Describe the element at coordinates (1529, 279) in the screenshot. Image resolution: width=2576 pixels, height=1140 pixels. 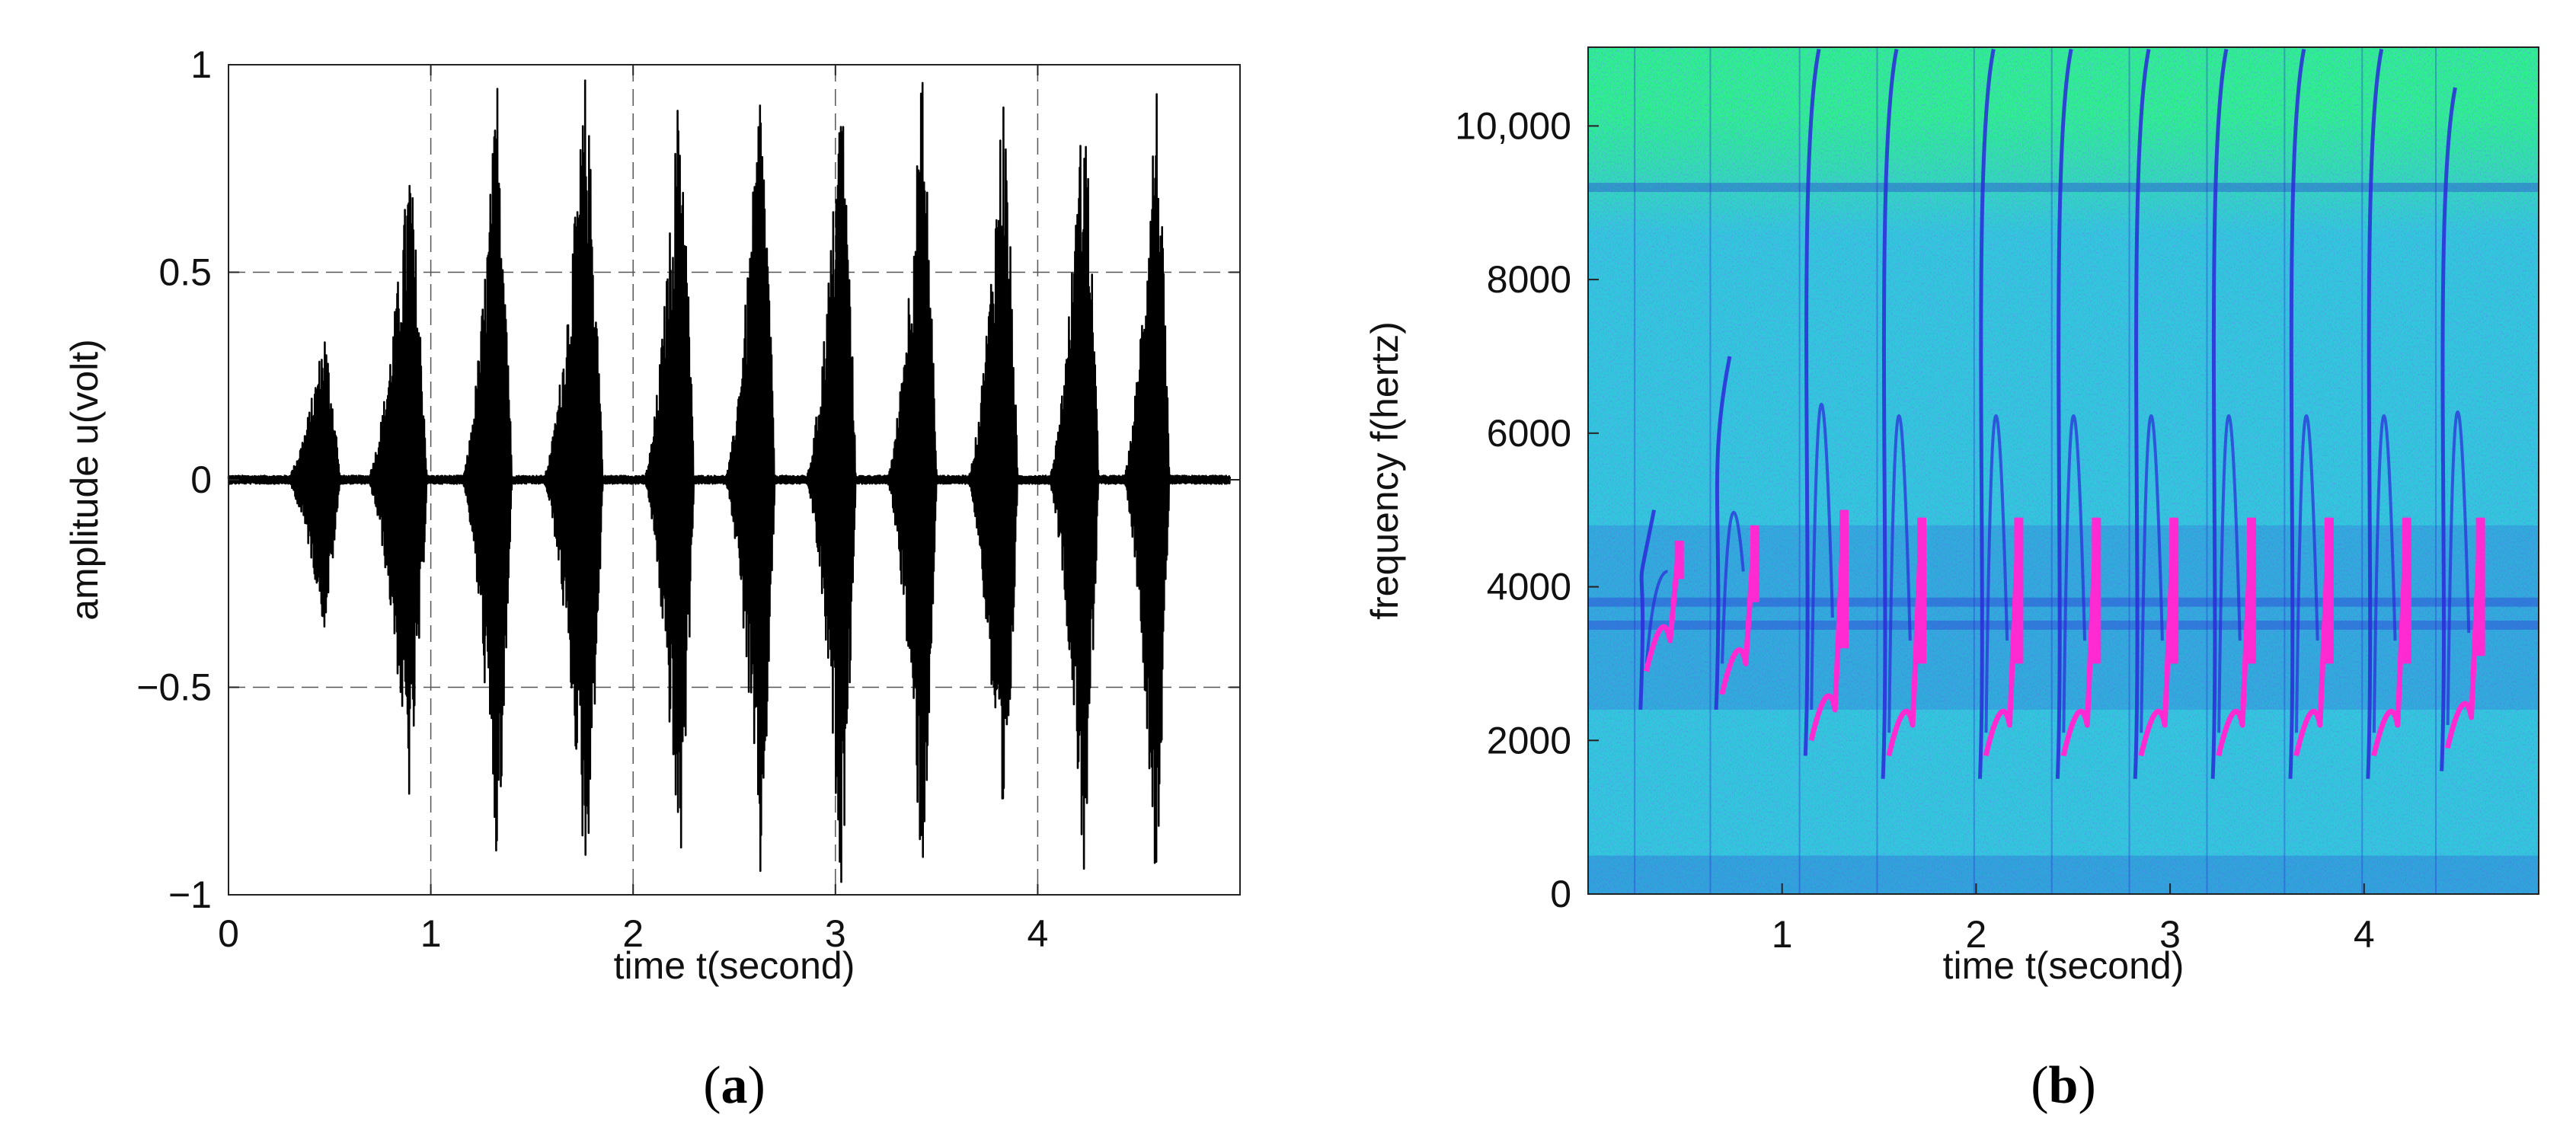
I see `panel-b-y-tick-label: 8000` at that location.